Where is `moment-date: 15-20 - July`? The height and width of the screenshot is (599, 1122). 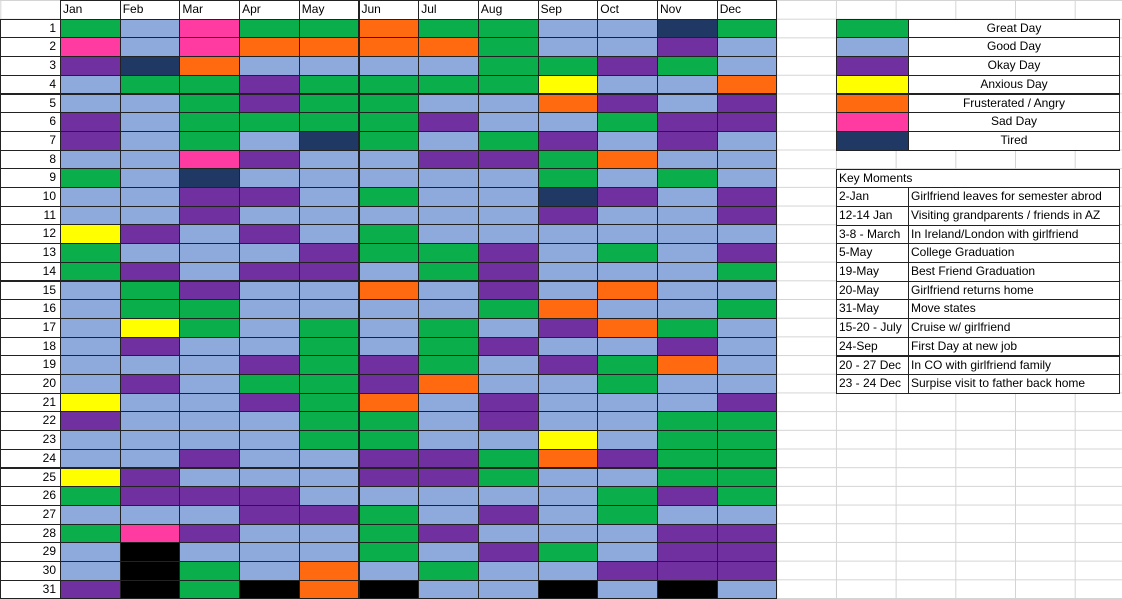
moment-date: 15-20 - July is located at coordinates (872, 328).